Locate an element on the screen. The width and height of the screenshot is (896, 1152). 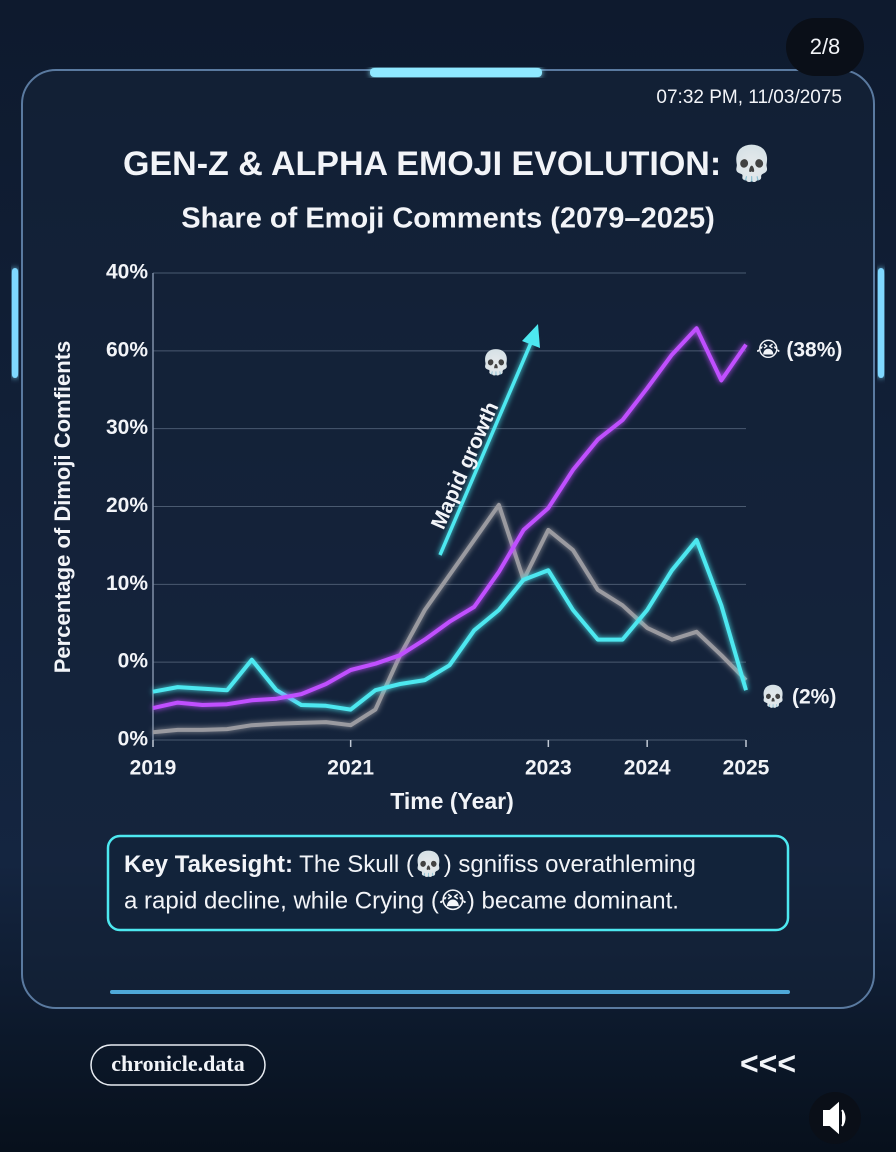
growth-arrowhead is located at coordinates (531, 336).